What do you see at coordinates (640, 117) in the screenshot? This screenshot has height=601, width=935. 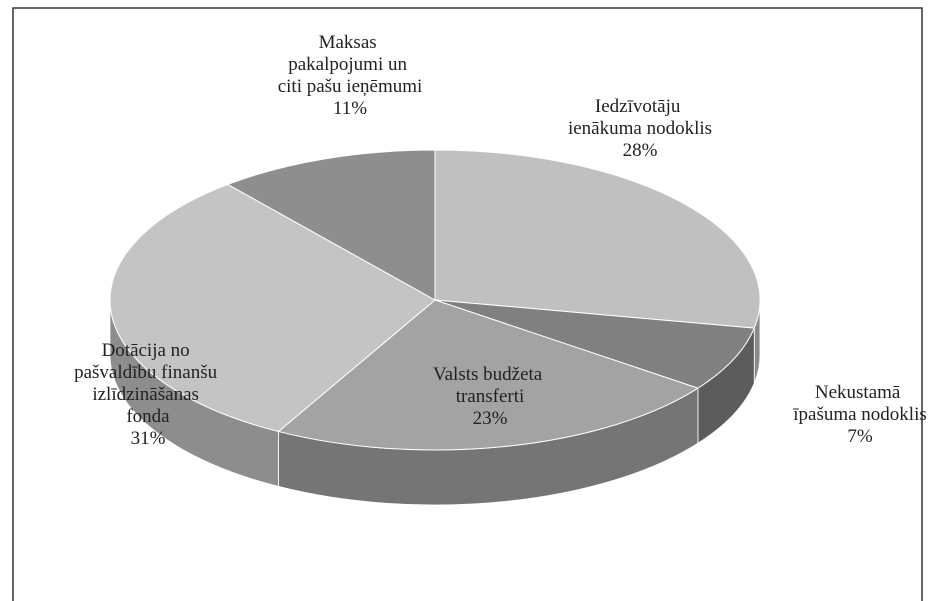 I see `category-label: Iedzīvotāju ienākuma nodoklis` at bounding box center [640, 117].